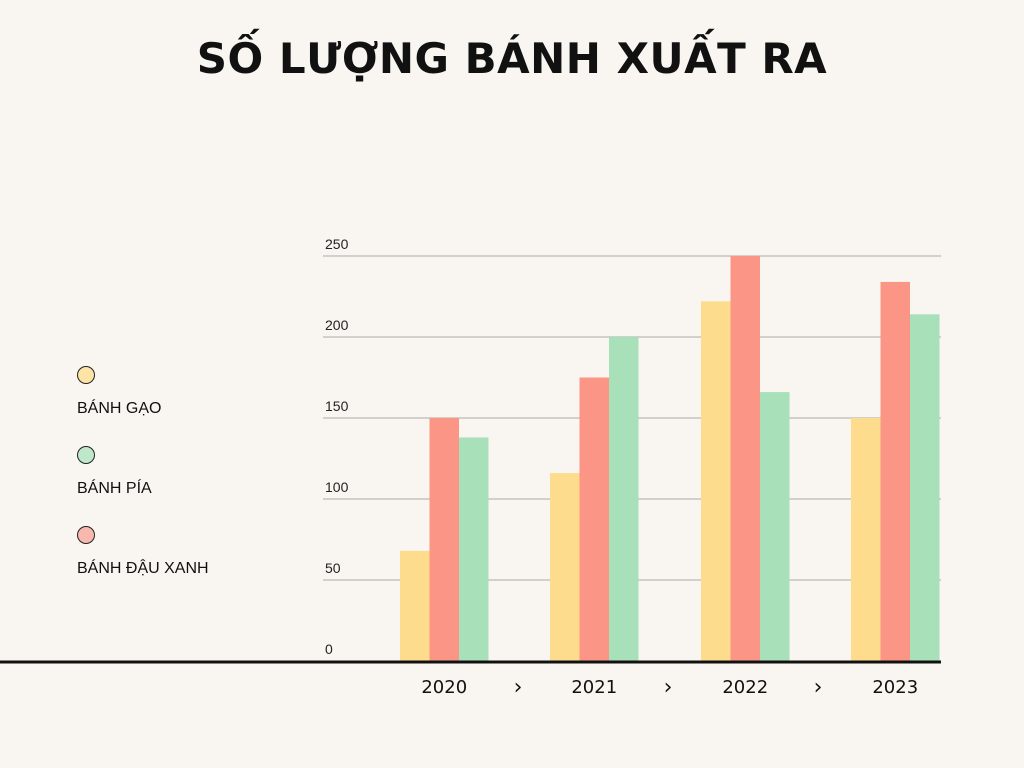 The image size is (1024, 768). I want to click on bar-2023-bánh-gạo, so click(866, 539).